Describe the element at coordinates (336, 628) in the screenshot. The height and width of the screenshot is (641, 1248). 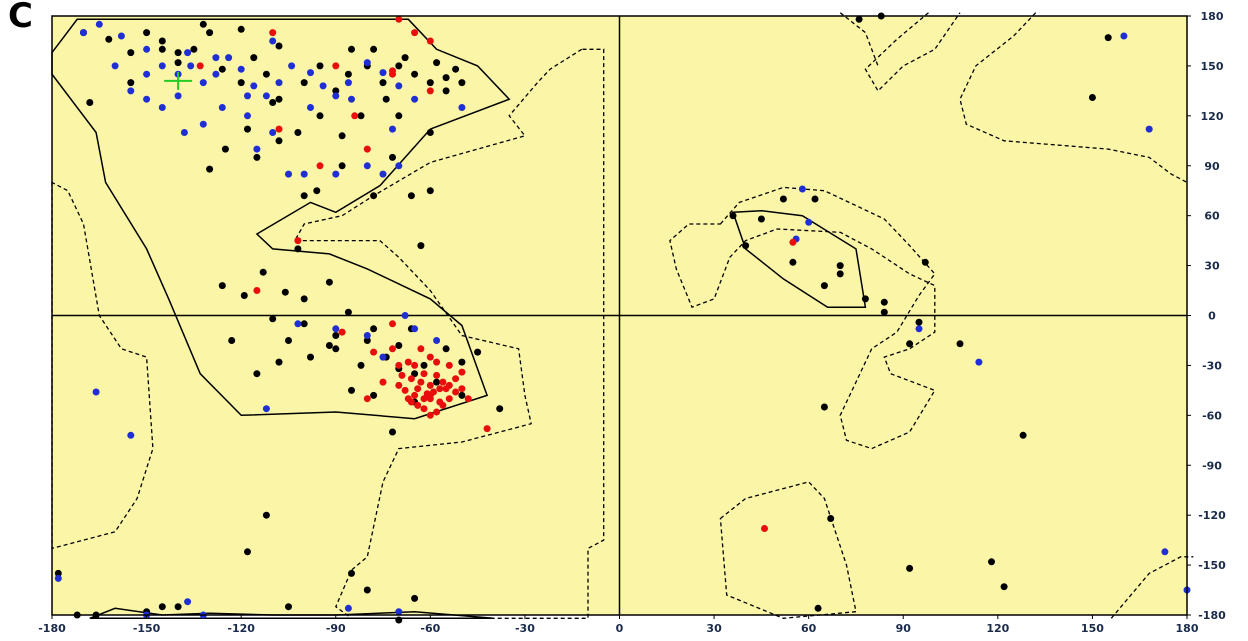
I see `x-tick-label: -90` at that location.